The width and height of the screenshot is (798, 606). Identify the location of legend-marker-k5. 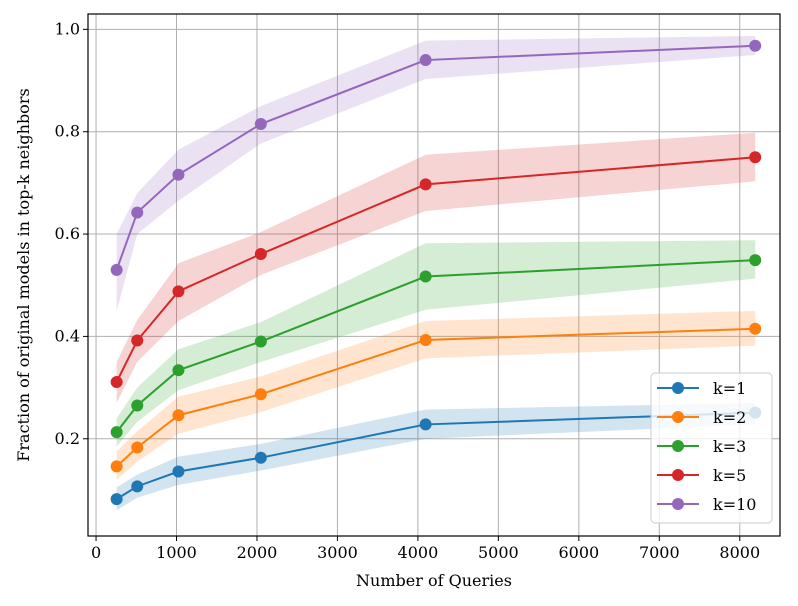
(678, 475).